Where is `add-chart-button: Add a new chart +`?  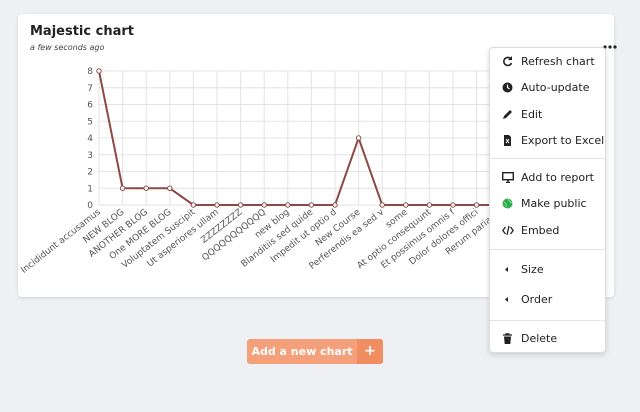 add-chart-button: Add a new chart + is located at coordinates (315, 351).